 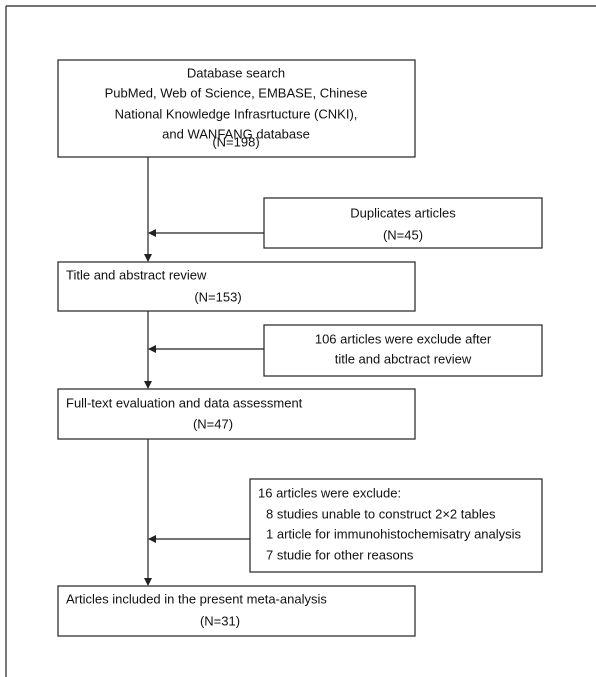 What do you see at coordinates (213, 423) in the screenshot?
I see `box-text: (N=47)` at bounding box center [213, 423].